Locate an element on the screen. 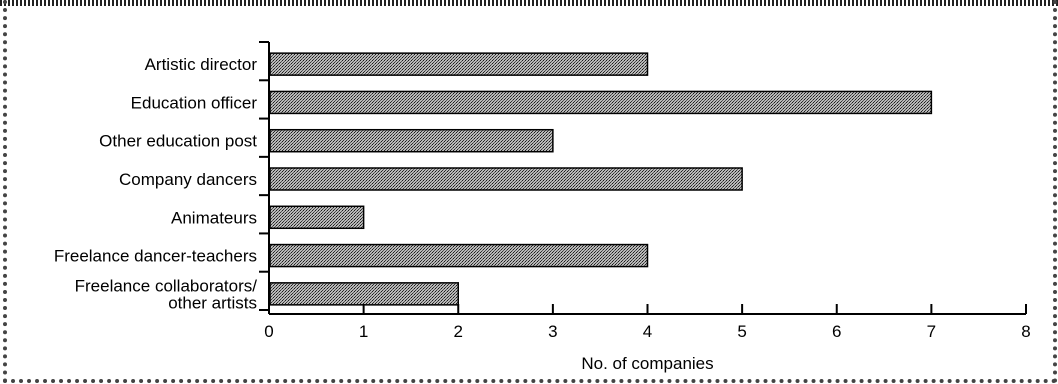 The width and height of the screenshot is (1058, 384). category-label-1: Education officer is located at coordinates (194, 102).